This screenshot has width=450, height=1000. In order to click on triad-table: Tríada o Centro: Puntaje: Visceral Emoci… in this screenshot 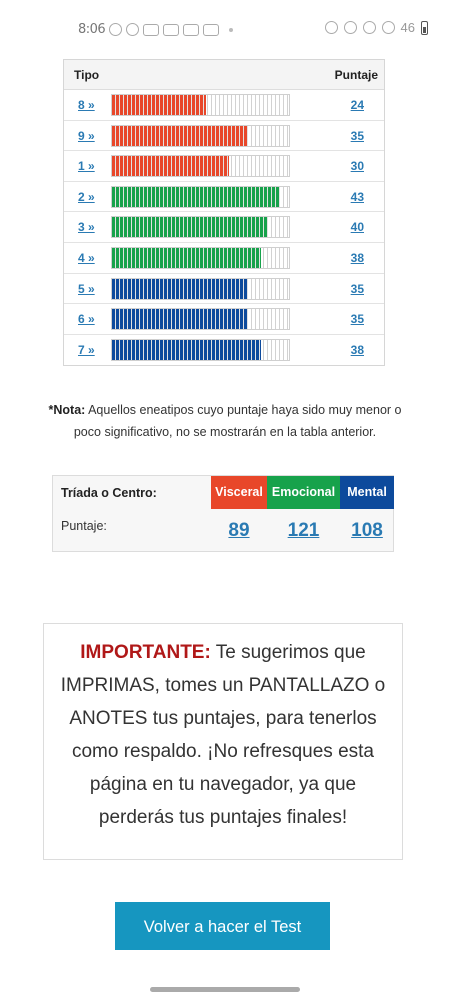, I will do `click(223, 513)`.